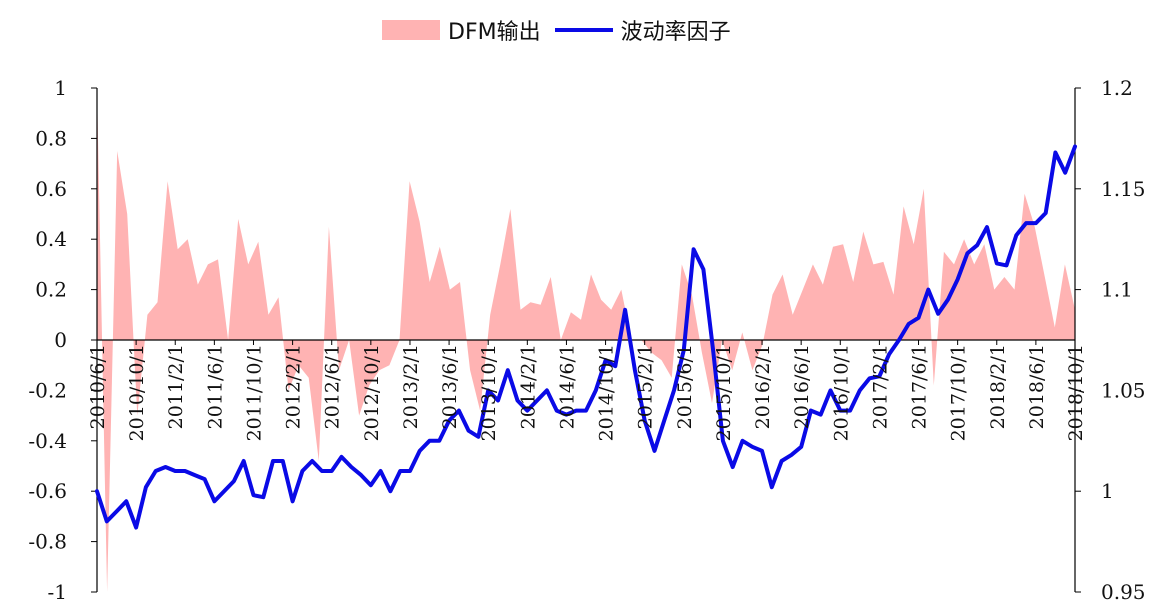  I want to click on legend-item-volatility: 波动率因子, so click(642, 30).